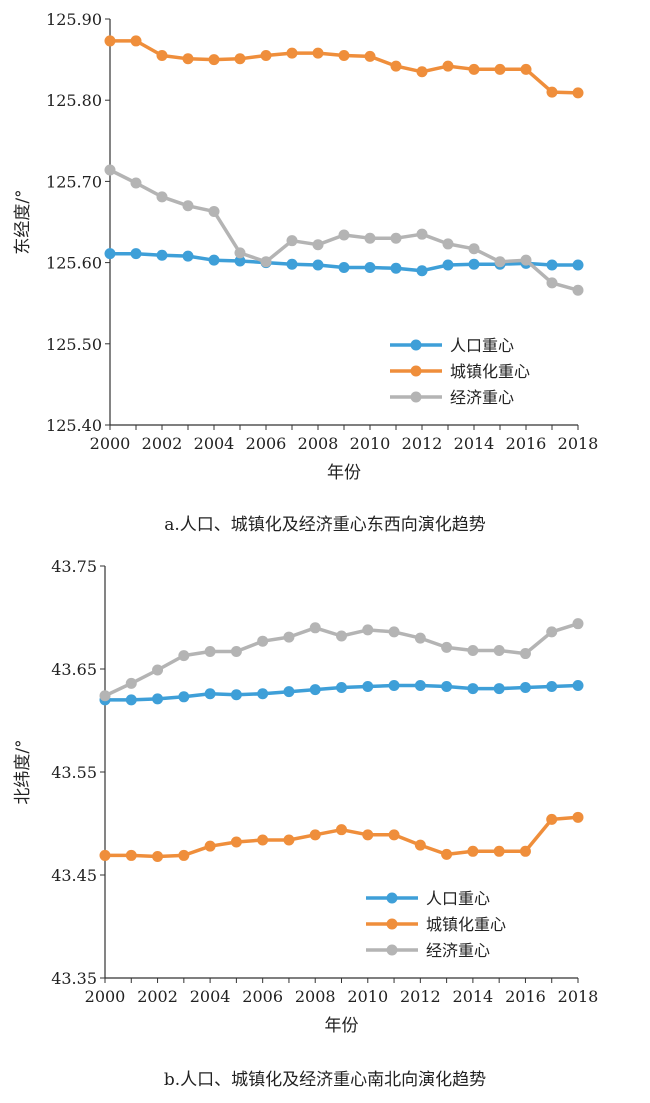 Image resolution: width=650 pixels, height=1103 pixels. Describe the element at coordinates (74, 344) in the screenshot. I see `y-tick-label: 125.50` at that location.